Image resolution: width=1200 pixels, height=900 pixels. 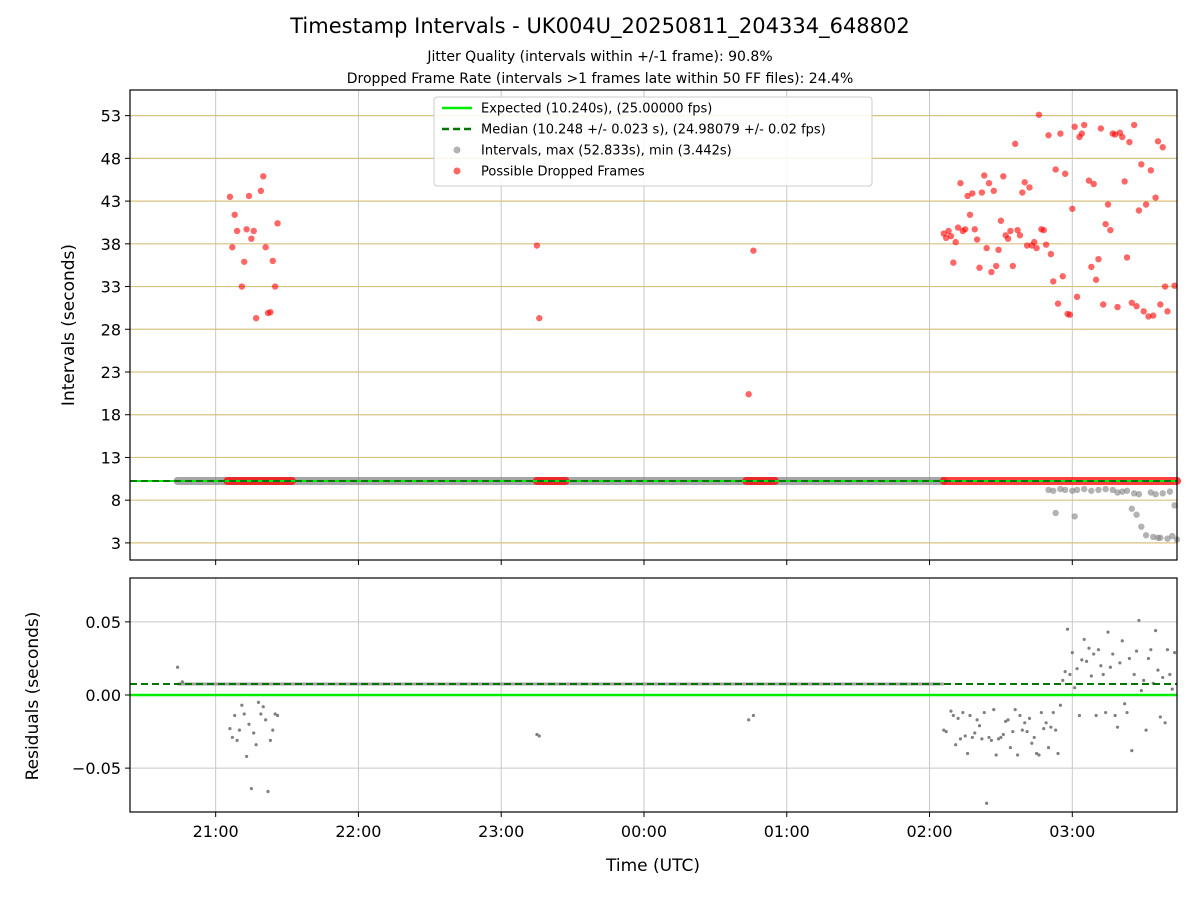 What do you see at coordinates (111, 287) in the screenshot?
I see `top-y-tick-label: 33` at bounding box center [111, 287].